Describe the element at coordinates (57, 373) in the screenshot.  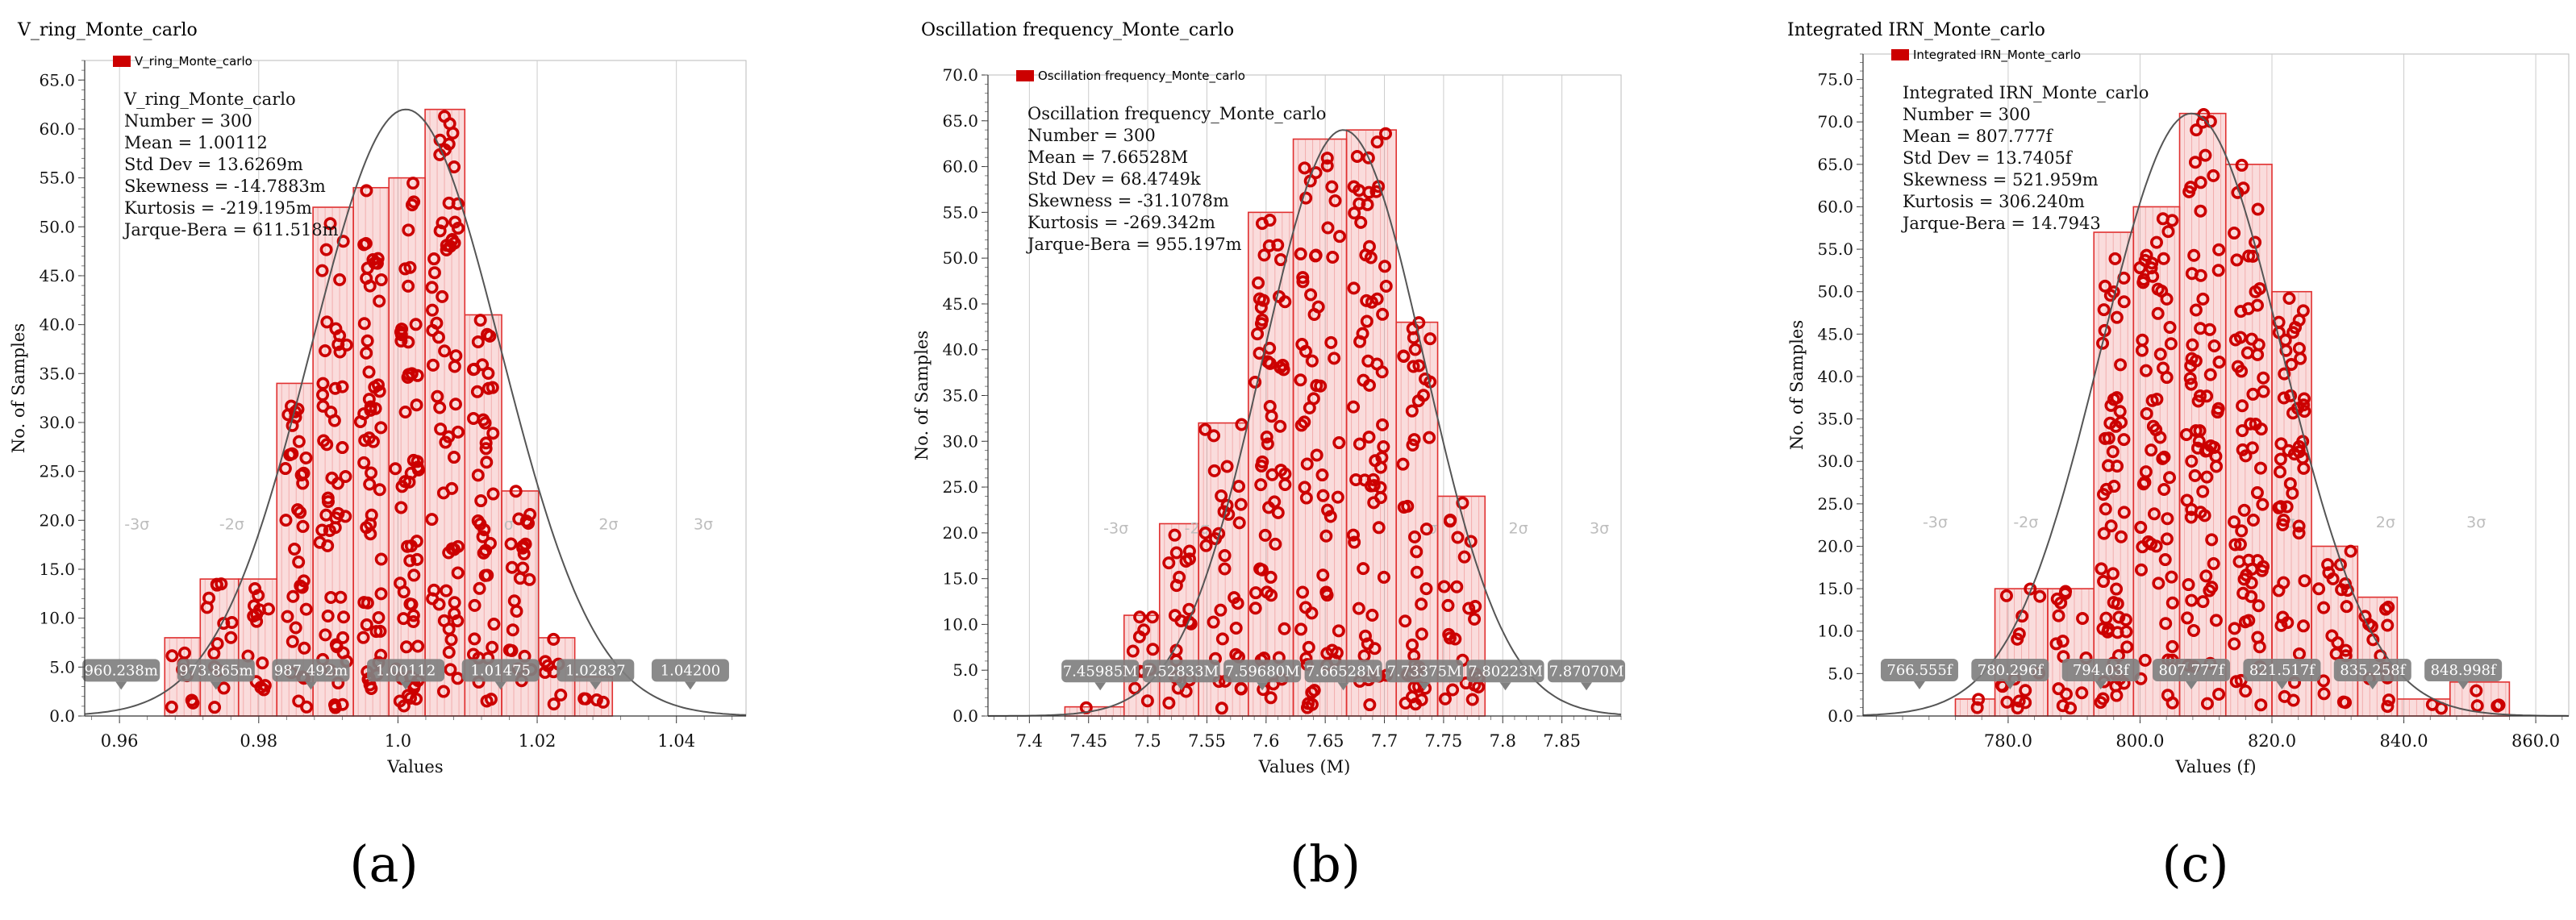
I see `y-tick-label: 35.0` at that location.